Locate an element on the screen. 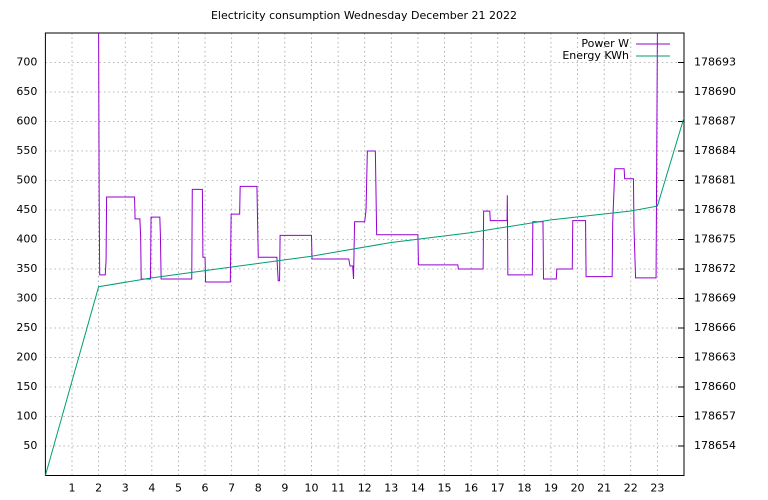 This screenshot has height=500, width=768. y2-tick-label: 178672 is located at coordinates (715, 268).